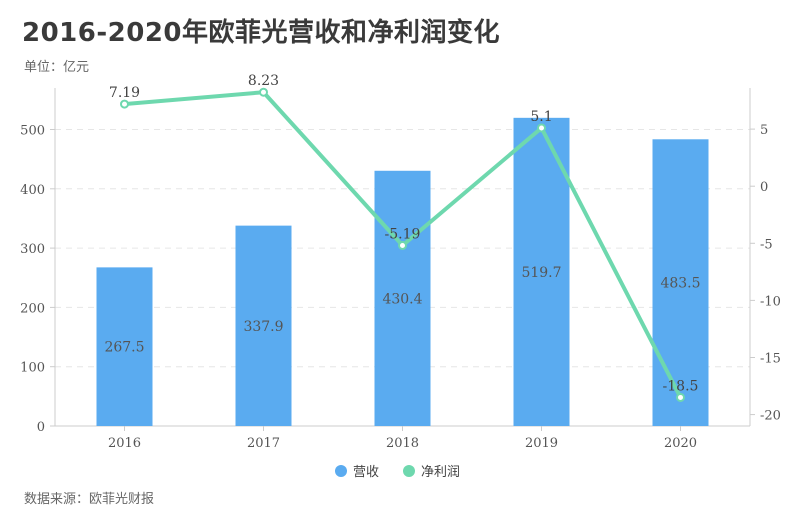 Image resolution: width=800 pixels, height=527 pixels. What do you see at coordinates (766, 244) in the screenshot?
I see `right-tick-label: -5` at bounding box center [766, 244].